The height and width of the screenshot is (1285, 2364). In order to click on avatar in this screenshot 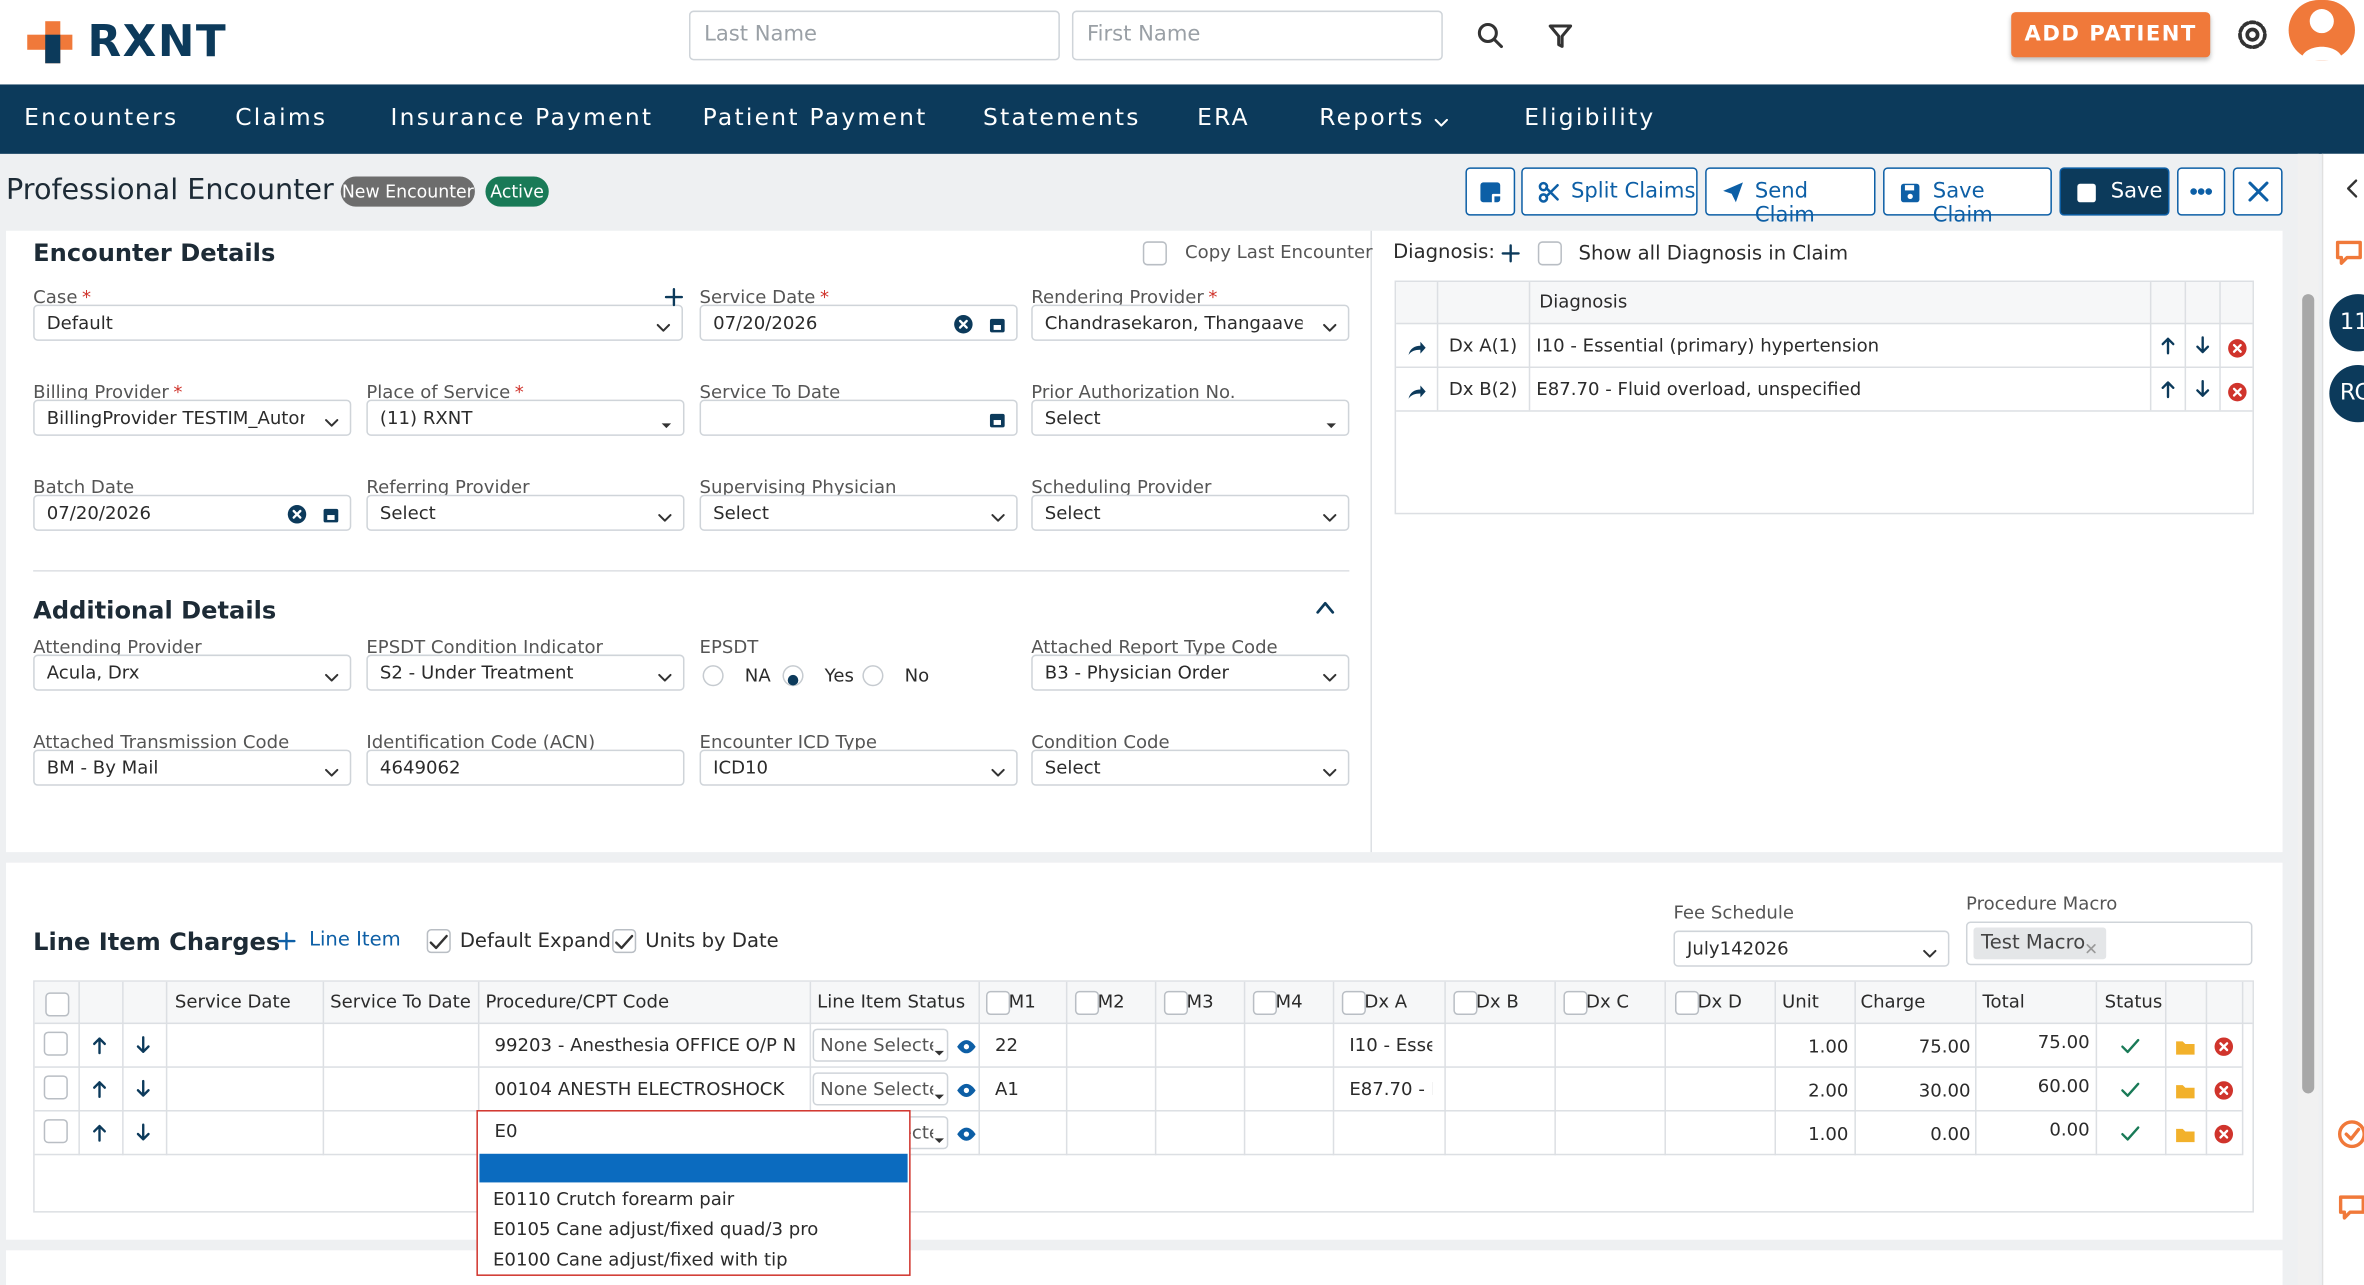, I will do `click(2321, 30)`.